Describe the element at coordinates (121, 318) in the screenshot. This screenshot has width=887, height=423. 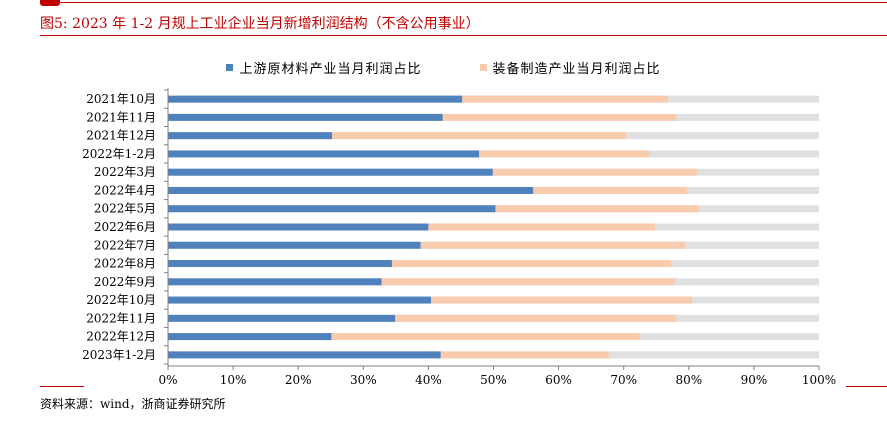
I see `category-label: 2022年11月` at that location.